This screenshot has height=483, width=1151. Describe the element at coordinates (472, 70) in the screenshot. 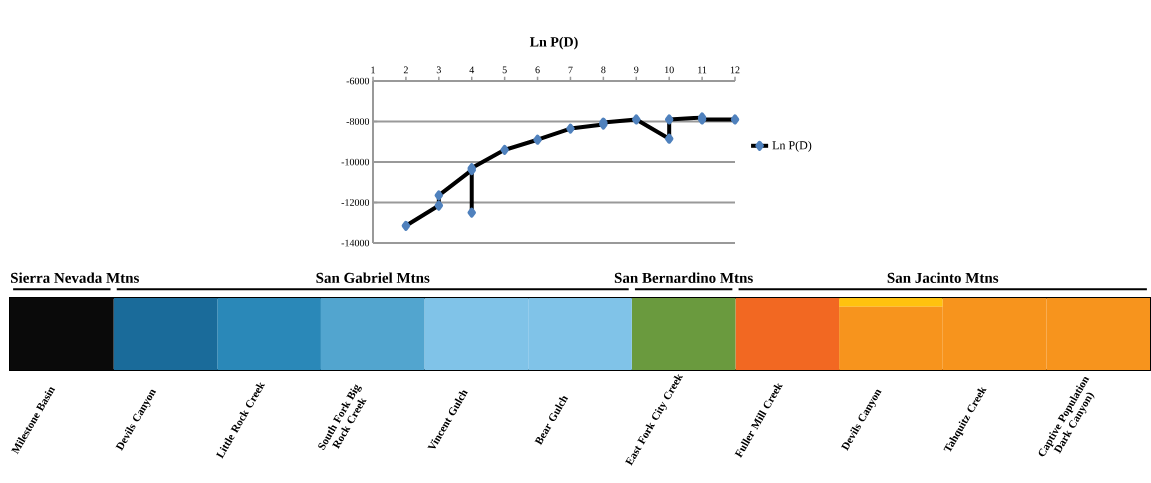

I see `x-tick-label: 4` at that location.